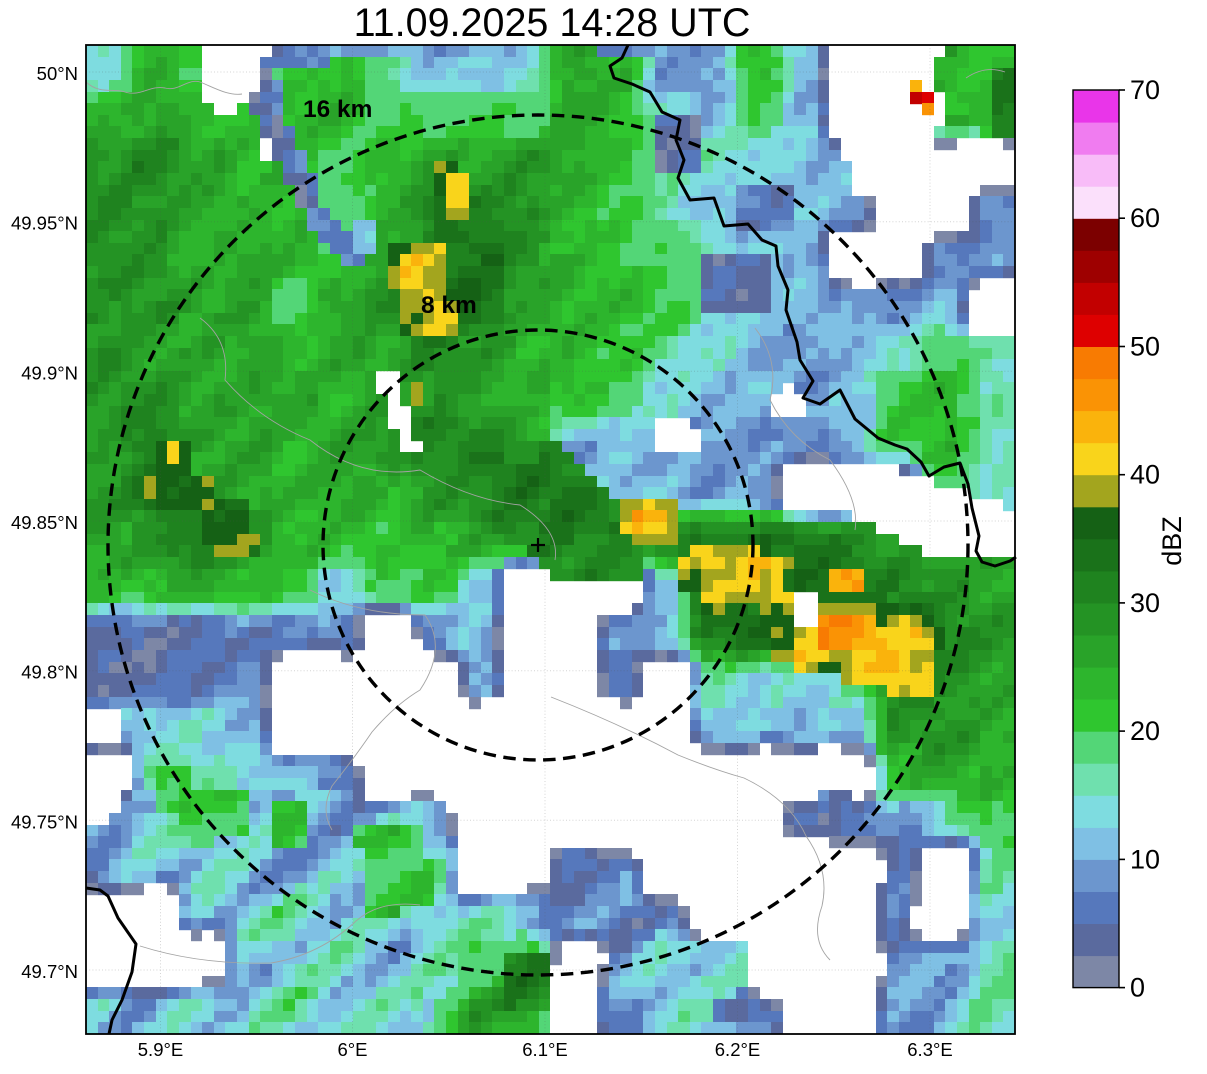 The image size is (1207, 1074). Describe the element at coordinates (737, 1049) in the screenshot. I see `svg-text: 6.2°E` at that location.